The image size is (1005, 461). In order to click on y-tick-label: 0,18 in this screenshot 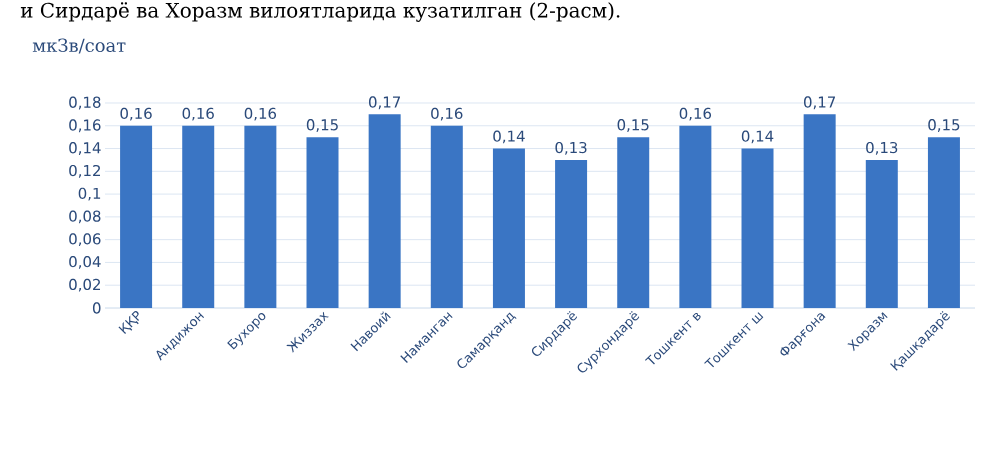, I will do `click(85, 103)`.